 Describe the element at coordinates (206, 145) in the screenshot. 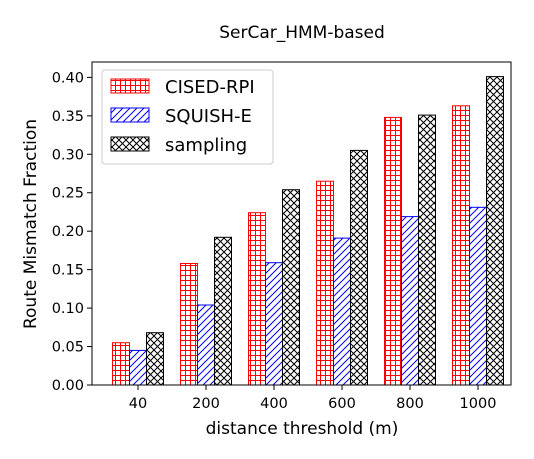

I see `legend-label-sampling: sampling` at that location.